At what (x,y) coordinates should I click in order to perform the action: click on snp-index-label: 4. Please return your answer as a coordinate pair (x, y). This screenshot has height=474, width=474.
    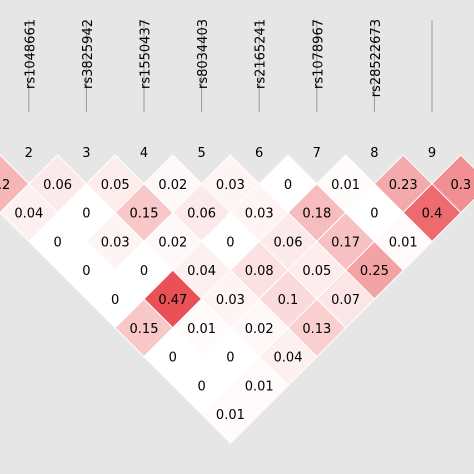
    Looking at the image, I should click on (144, 153).